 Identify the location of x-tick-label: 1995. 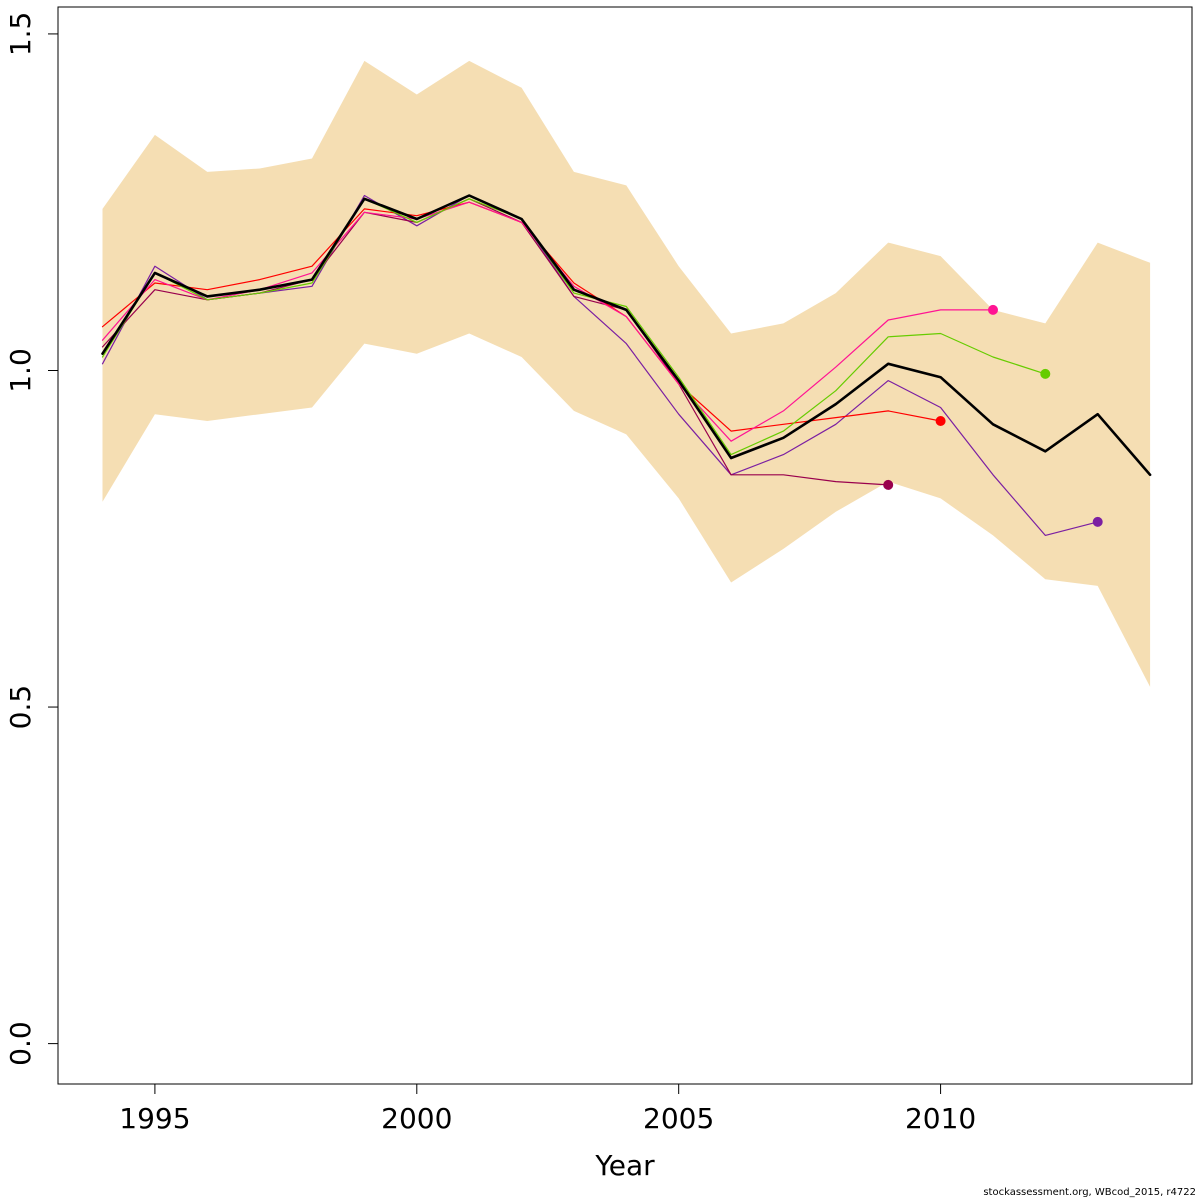
(154, 1118).